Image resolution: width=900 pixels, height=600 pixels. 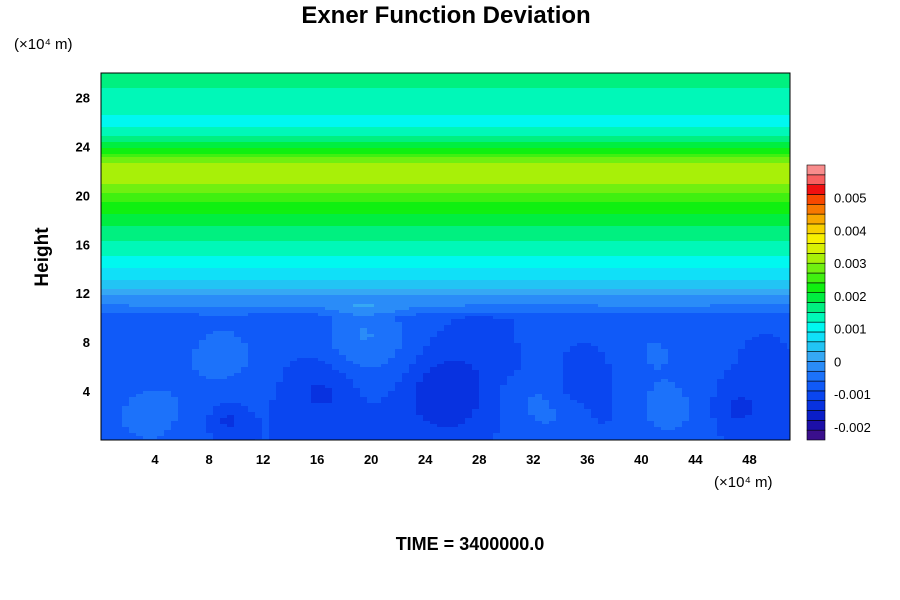 I want to click on x-axis-ticks: 4 8 12 16 20 24 28 32 36 40 44 48, so click(x=453, y=459).